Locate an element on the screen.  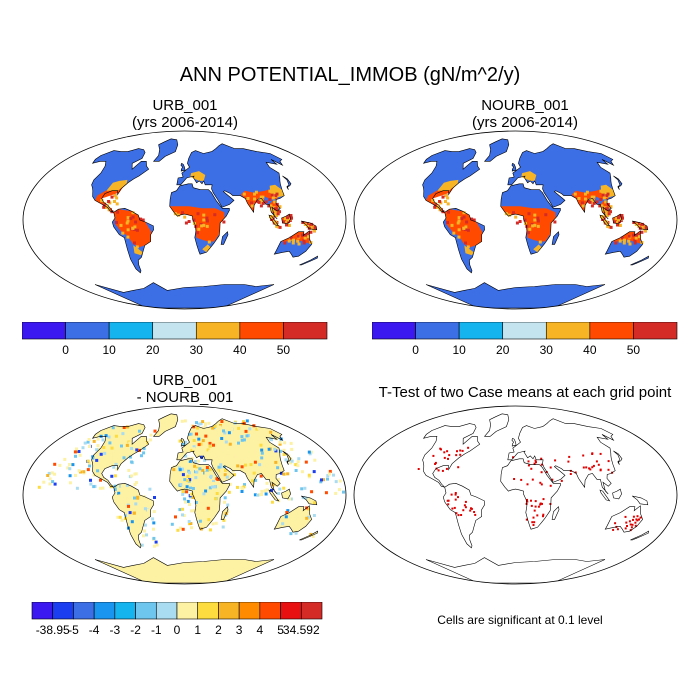
coastline-borneo is located at coordinates (617, 219).